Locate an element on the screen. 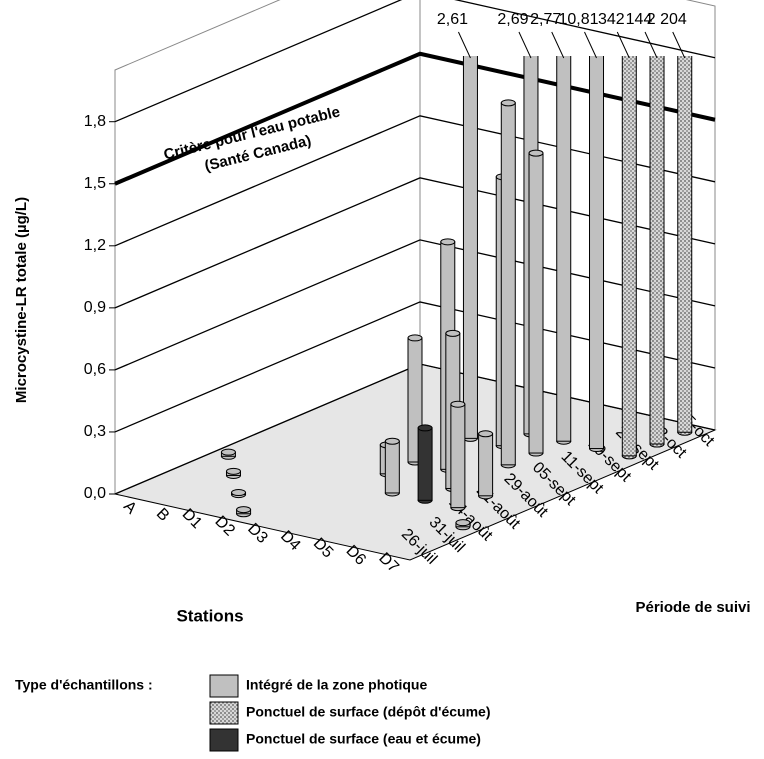  y-tick-label: 0,0 is located at coordinates (95, 493).